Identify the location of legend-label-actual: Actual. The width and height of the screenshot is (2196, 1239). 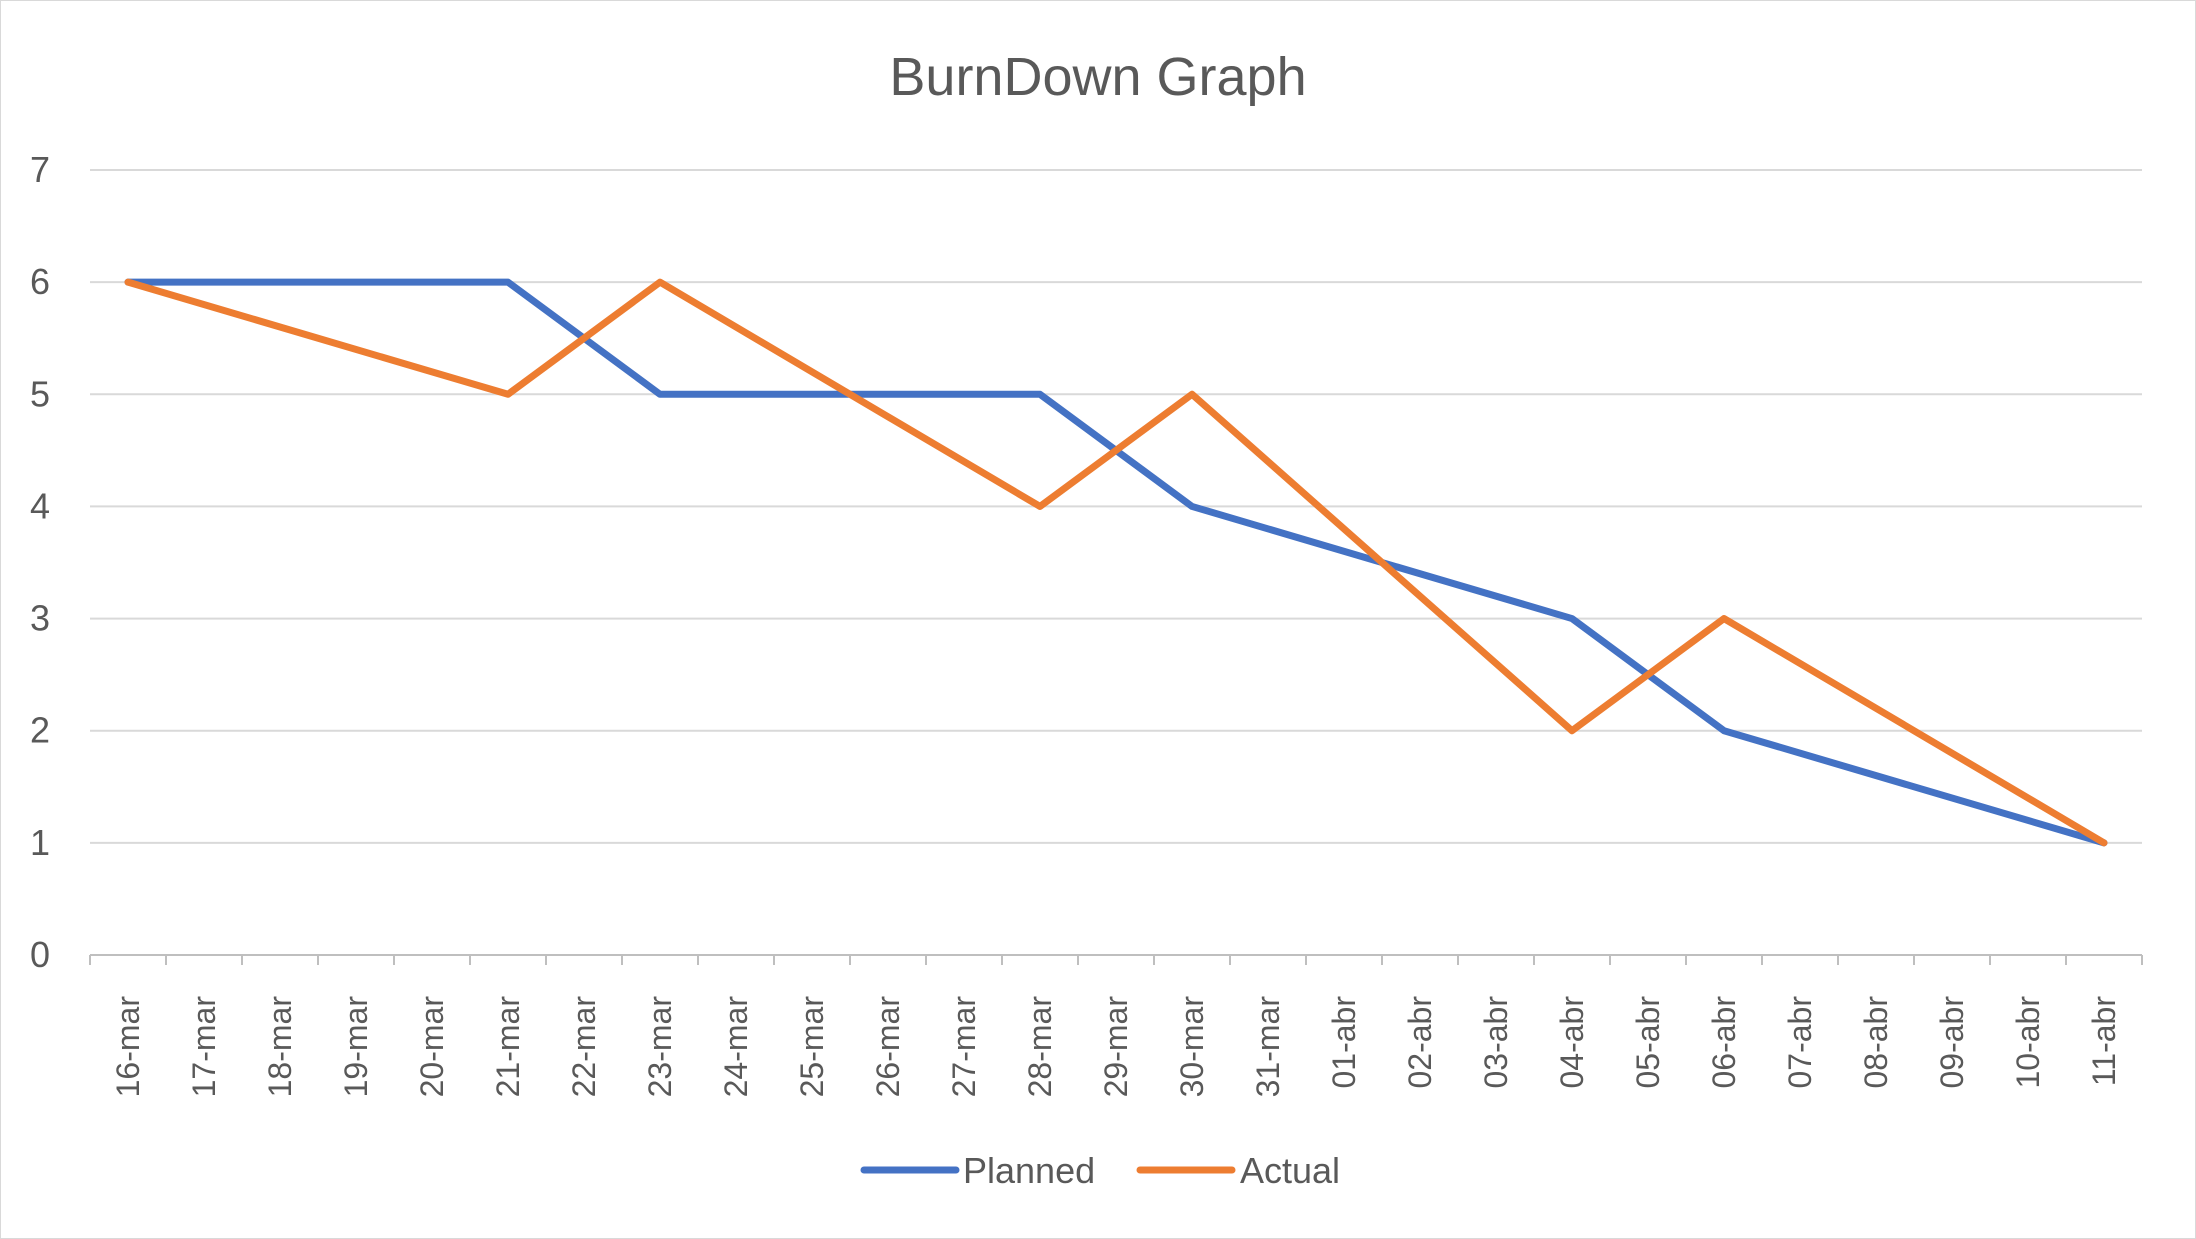
(1290, 1170).